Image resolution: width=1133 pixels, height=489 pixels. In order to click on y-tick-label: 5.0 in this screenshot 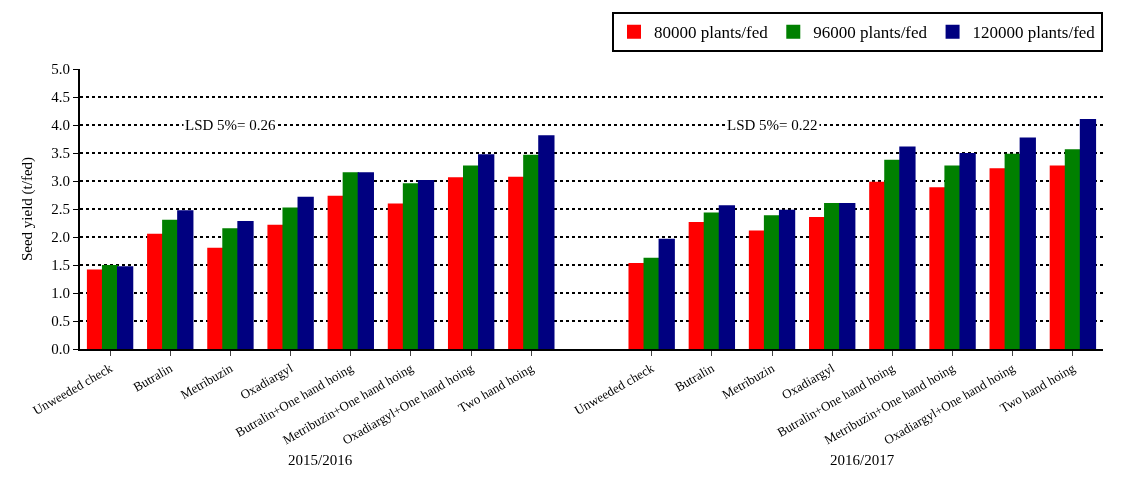, I will do `click(60, 69)`.